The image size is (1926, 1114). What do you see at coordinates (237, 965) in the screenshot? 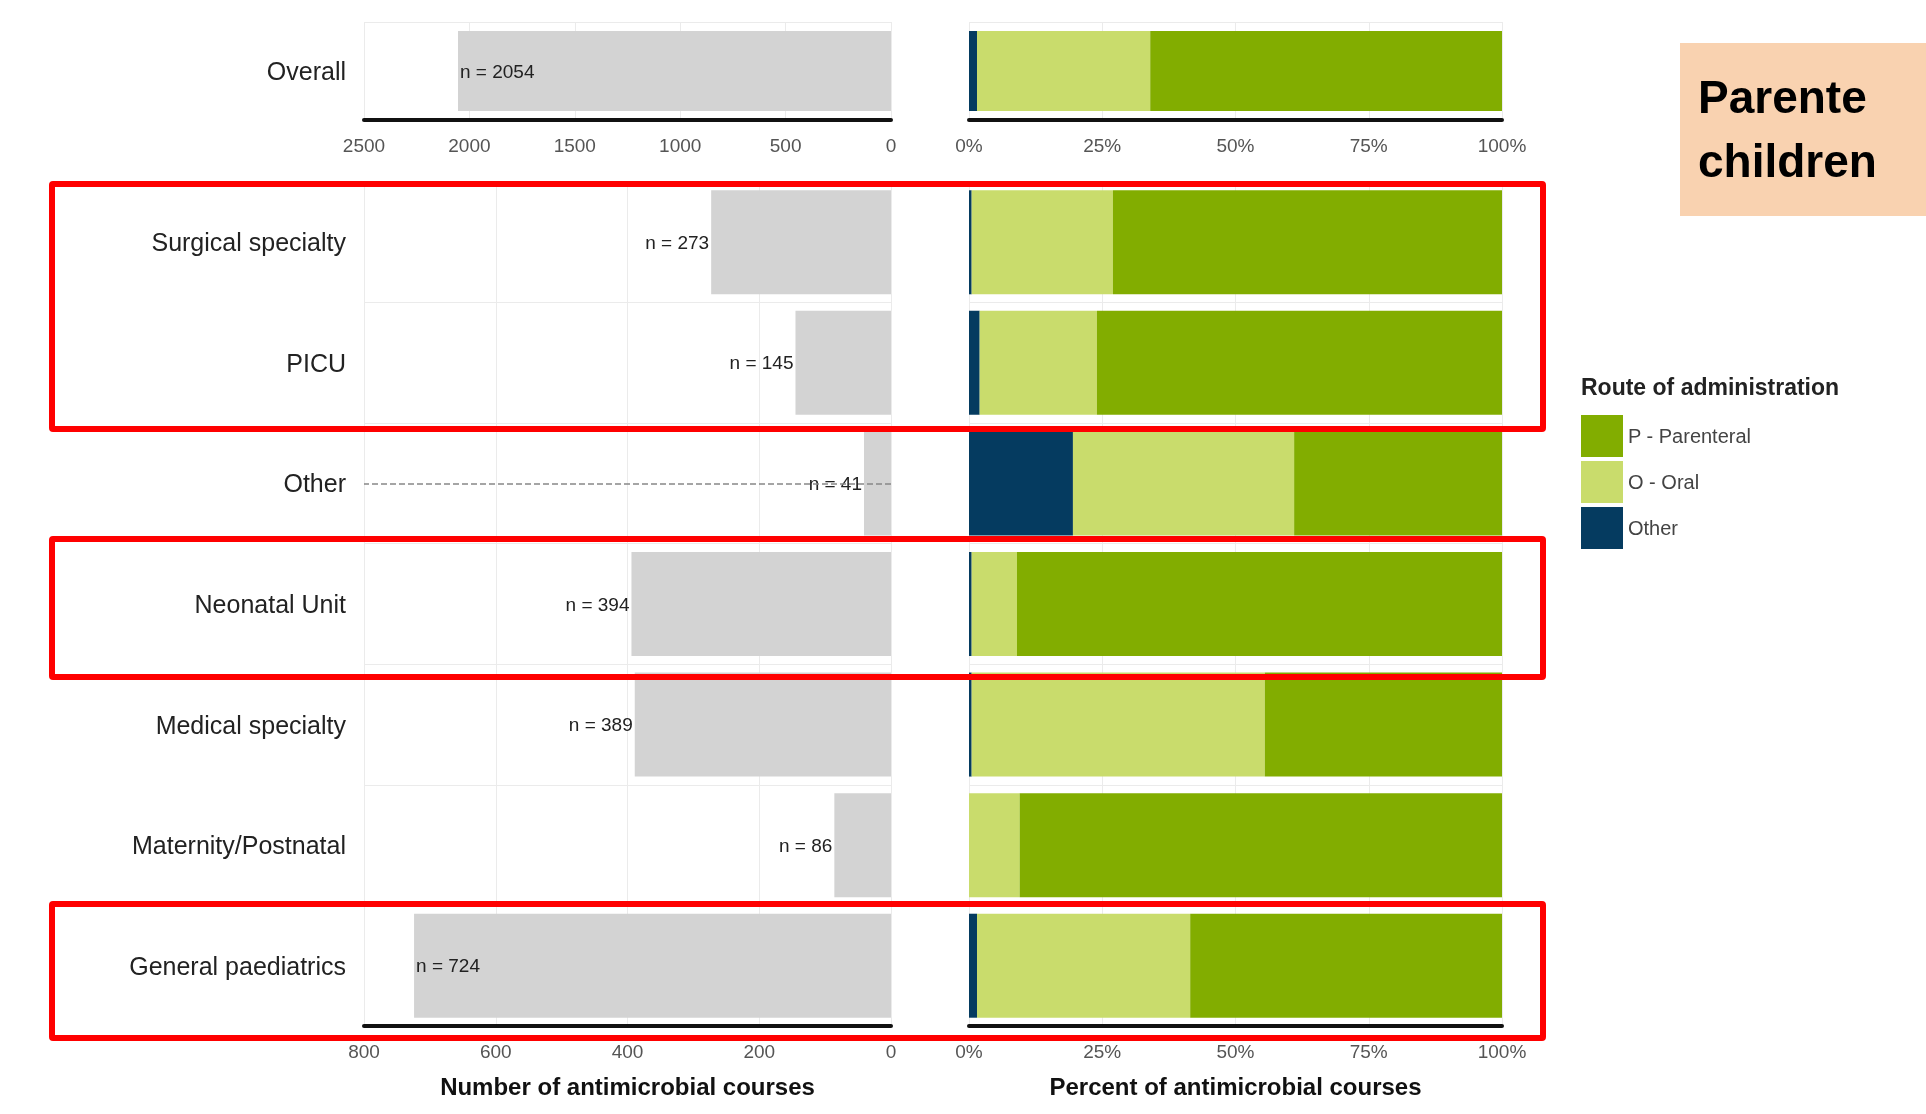
I see `y-tick-label: General paediatrics` at bounding box center [237, 965].